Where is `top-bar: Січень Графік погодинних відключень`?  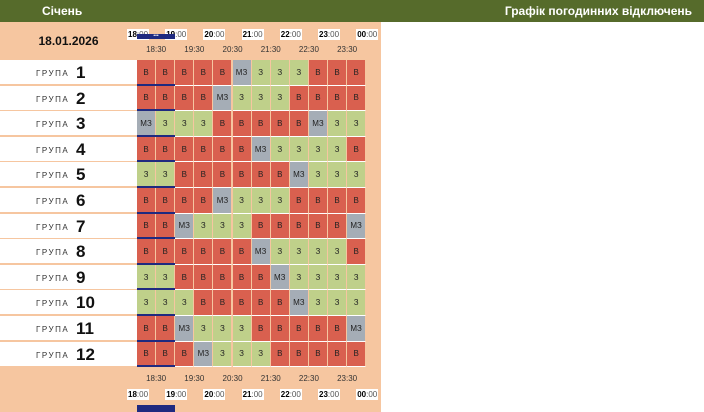 top-bar: Січень Графік погодинних відключень is located at coordinates (352, 11).